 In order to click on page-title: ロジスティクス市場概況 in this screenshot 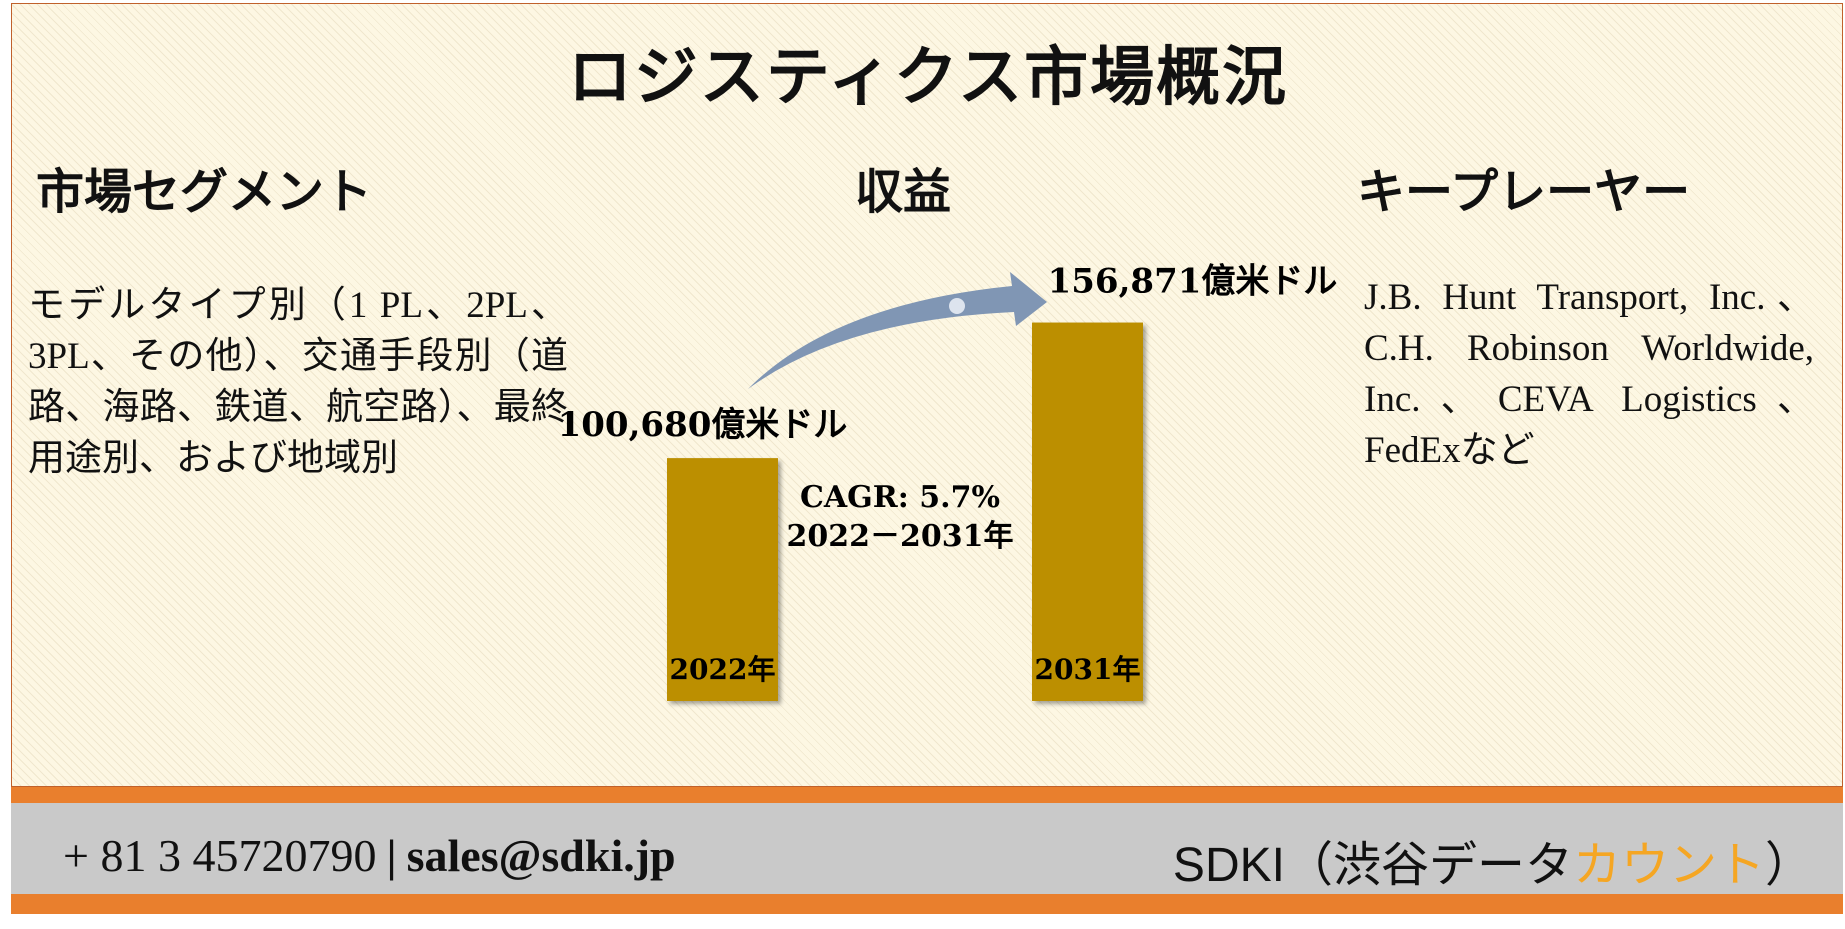, I will do `click(928, 77)`.